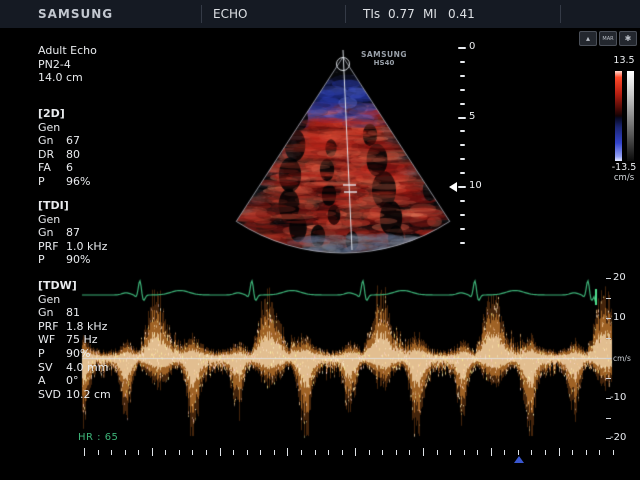 The height and width of the screenshot is (480, 640). What do you see at coordinates (628, 38) in the screenshot?
I see `network-icon: ✱` at bounding box center [628, 38].